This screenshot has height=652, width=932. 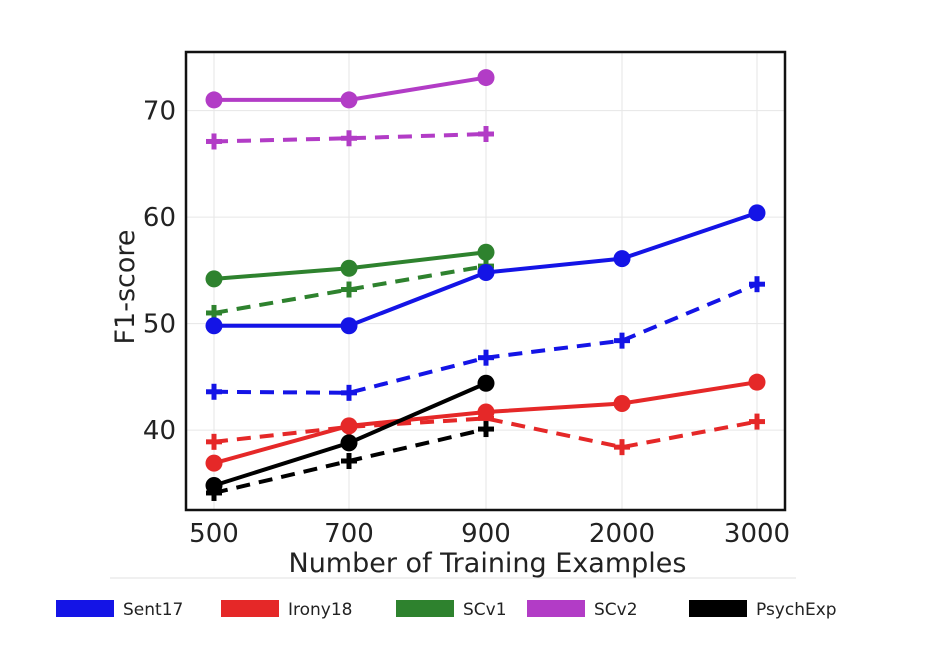 I want to click on legend-label: Sent17, so click(x=153, y=610).